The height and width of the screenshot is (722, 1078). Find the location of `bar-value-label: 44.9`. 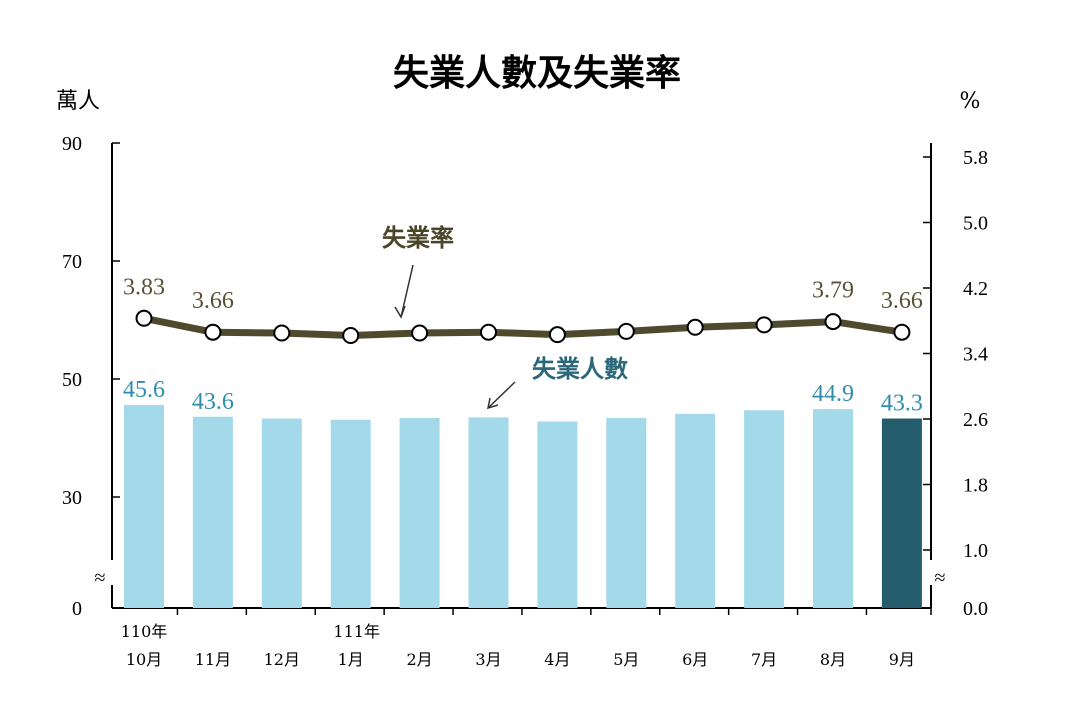

bar-value-label: 44.9 is located at coordinates (833, 394).